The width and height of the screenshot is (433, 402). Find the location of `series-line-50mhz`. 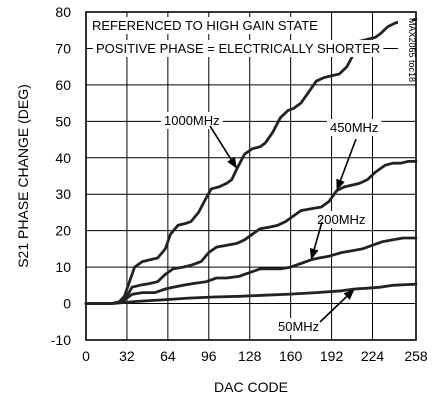

series-line-50mhz is located at coordinates (251, 293).